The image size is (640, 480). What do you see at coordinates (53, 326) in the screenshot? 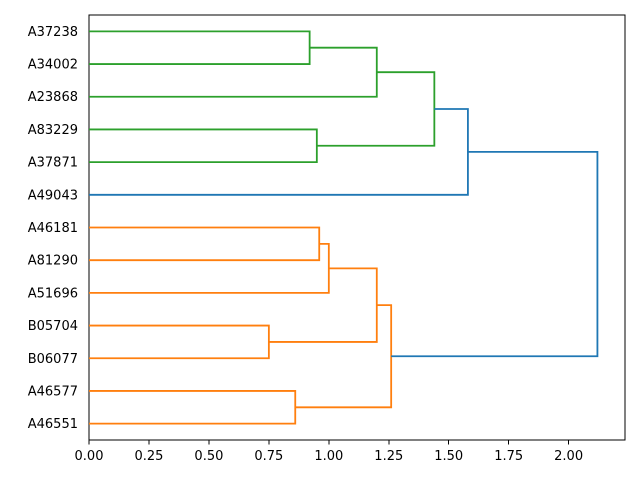
I see `leaf-label: B05704` at bounding box center [53, 326].